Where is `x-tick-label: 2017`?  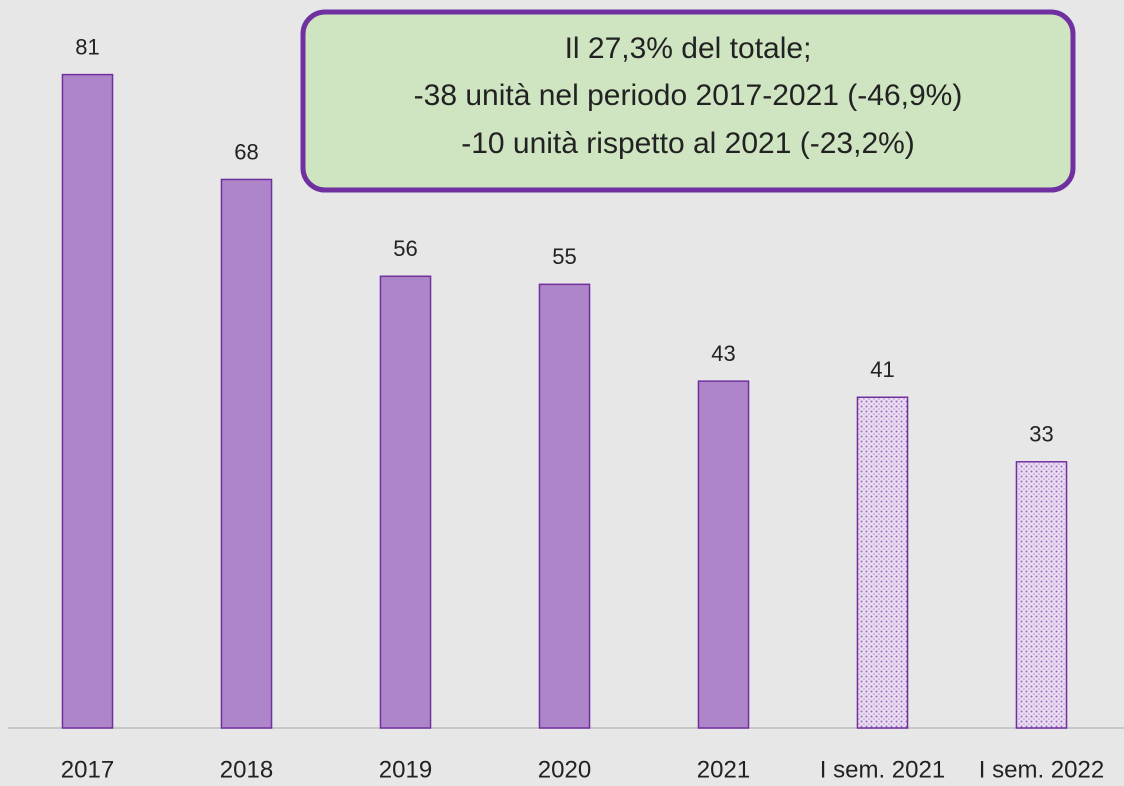
x-tick-label: 2017 is located at coordinates (87, 769).